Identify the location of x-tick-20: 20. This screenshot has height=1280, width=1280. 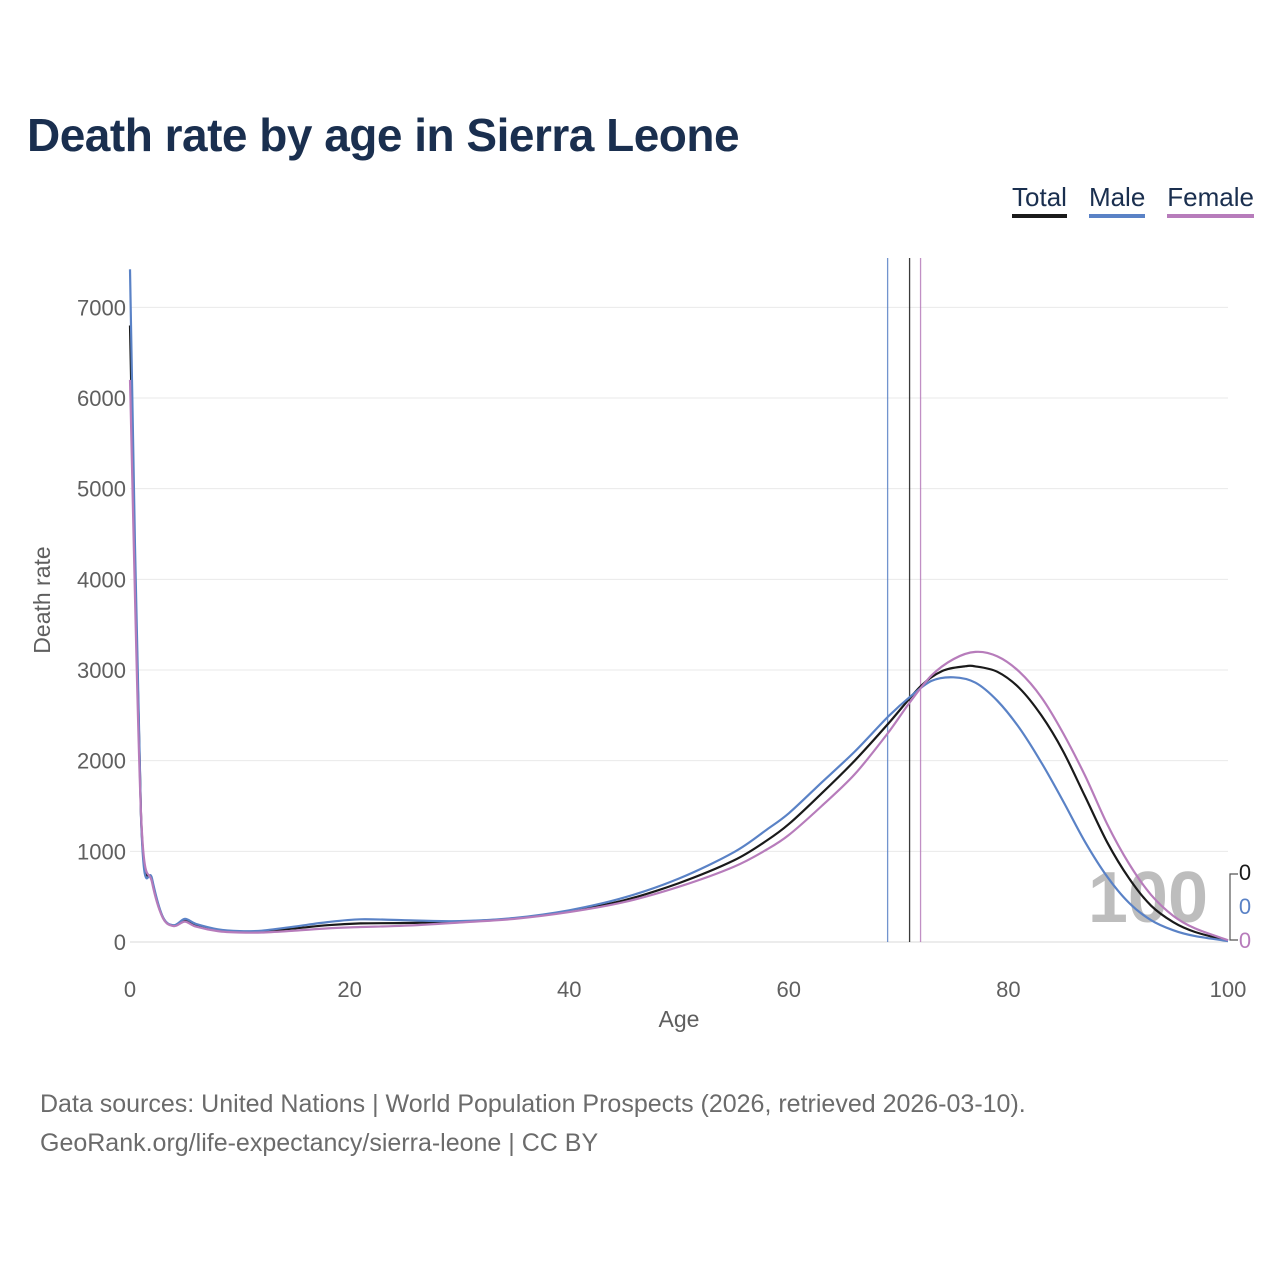
(349, 989).